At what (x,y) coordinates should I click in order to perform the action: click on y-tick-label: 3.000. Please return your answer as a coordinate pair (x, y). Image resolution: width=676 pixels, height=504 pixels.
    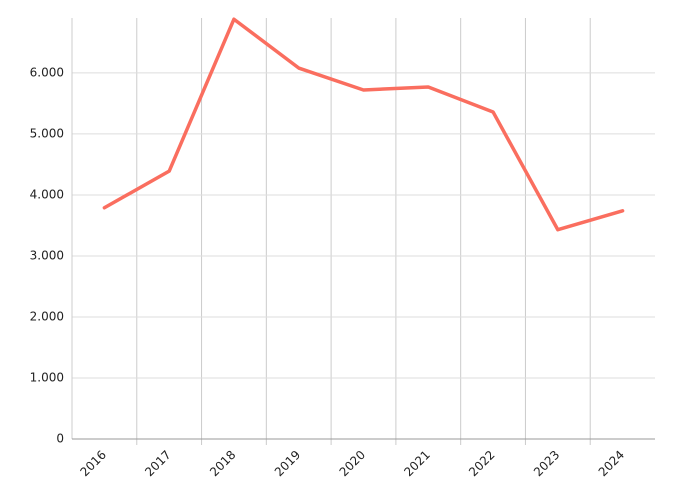
    Looking at the image, I should click on (47, 255).